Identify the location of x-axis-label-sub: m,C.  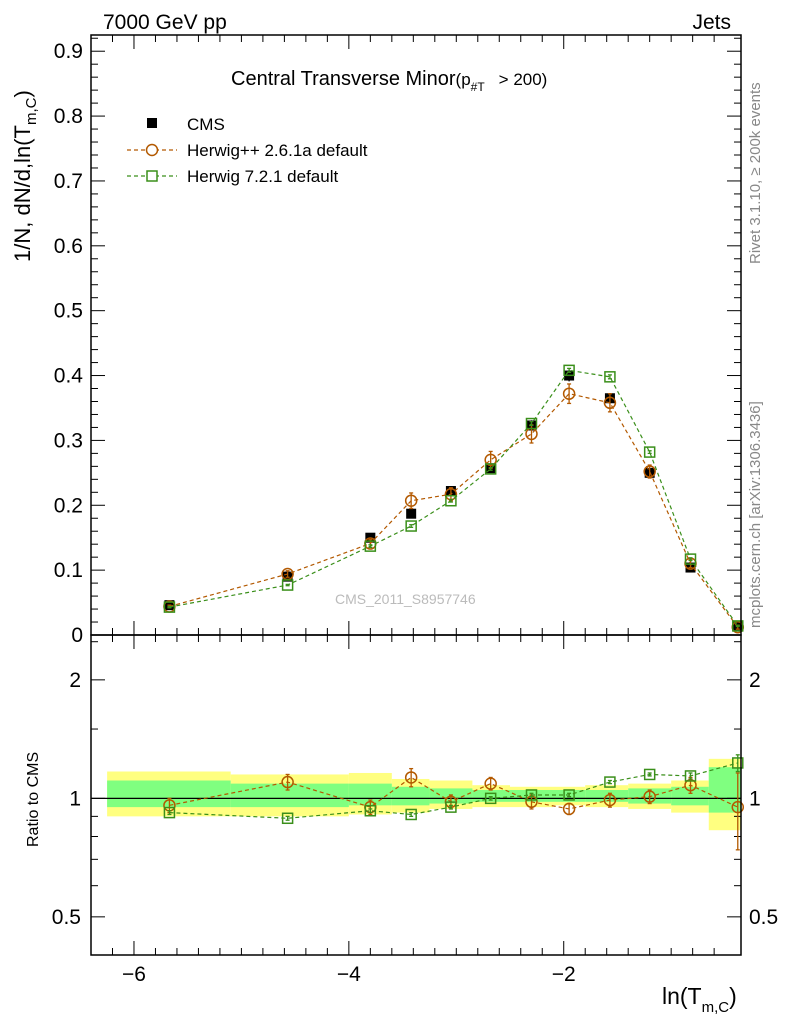
(716, 1007).